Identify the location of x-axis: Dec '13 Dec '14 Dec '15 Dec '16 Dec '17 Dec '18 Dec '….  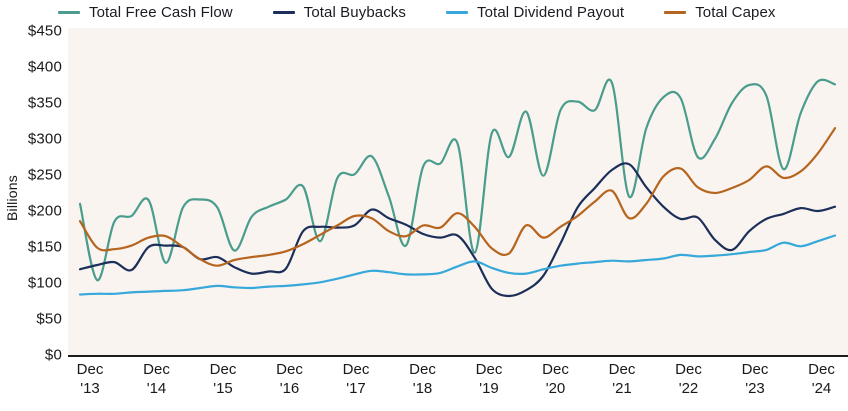
(458, 382).